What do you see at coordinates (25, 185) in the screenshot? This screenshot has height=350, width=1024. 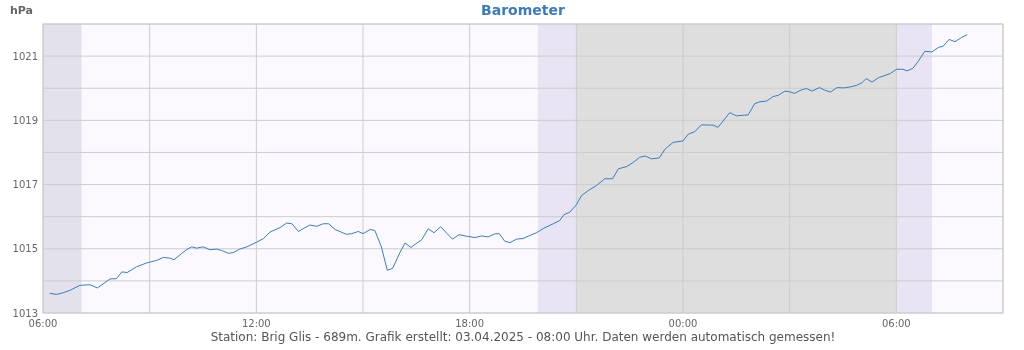 I see `y-tick-label: 1017` at bounding box center [25, 185].